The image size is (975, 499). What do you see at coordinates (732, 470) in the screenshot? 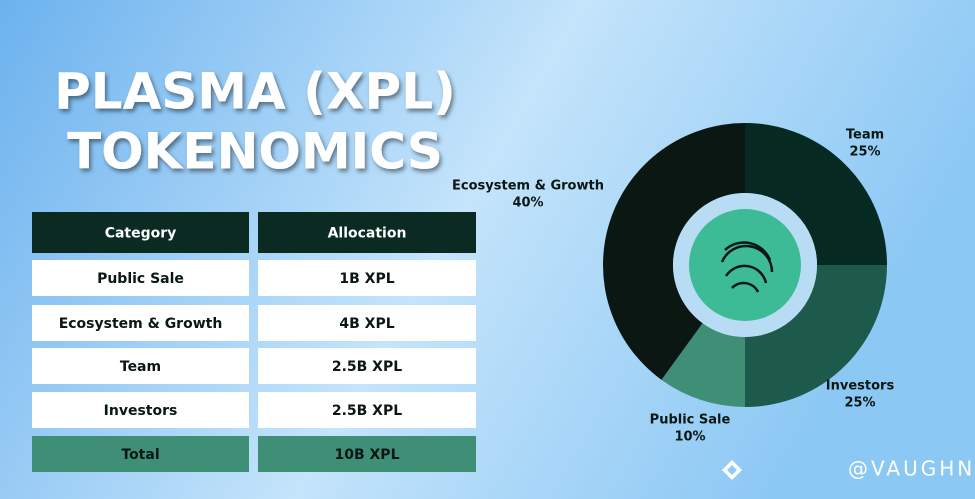
I see `watermark-icon` at bounding box center [732, 470].